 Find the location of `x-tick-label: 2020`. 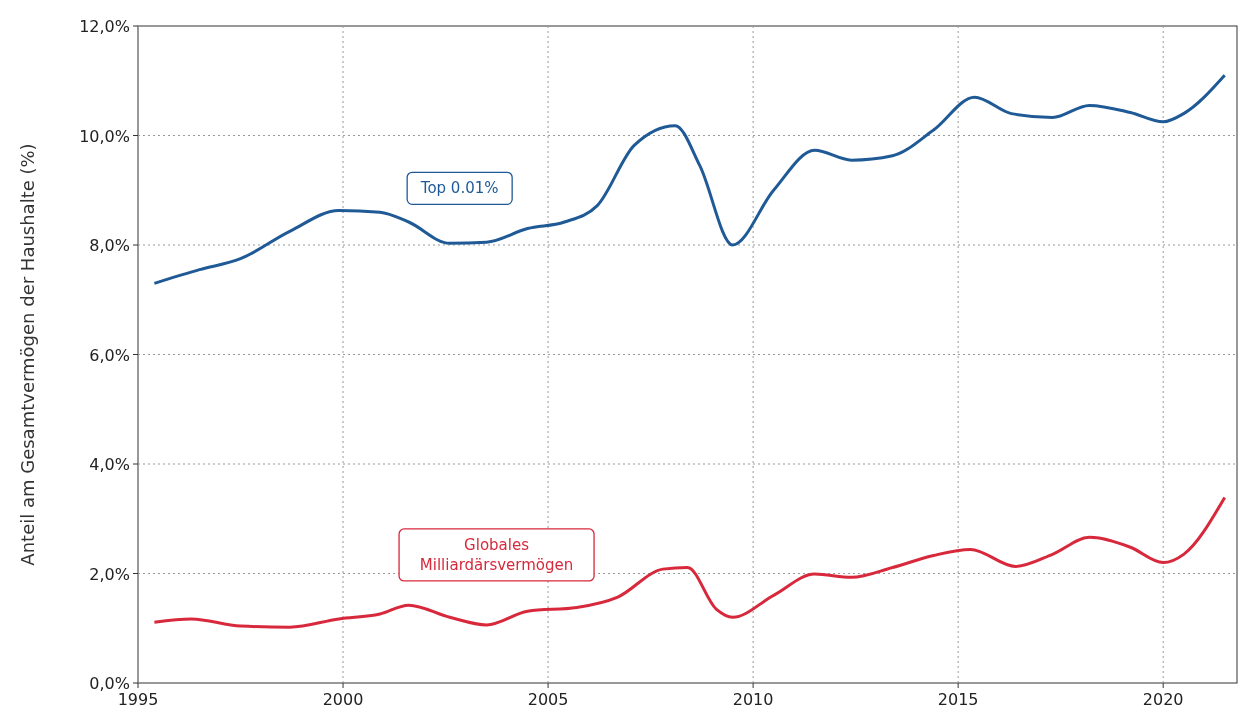

x-tick-label: 2020 is located at coordinates (1163, 699).